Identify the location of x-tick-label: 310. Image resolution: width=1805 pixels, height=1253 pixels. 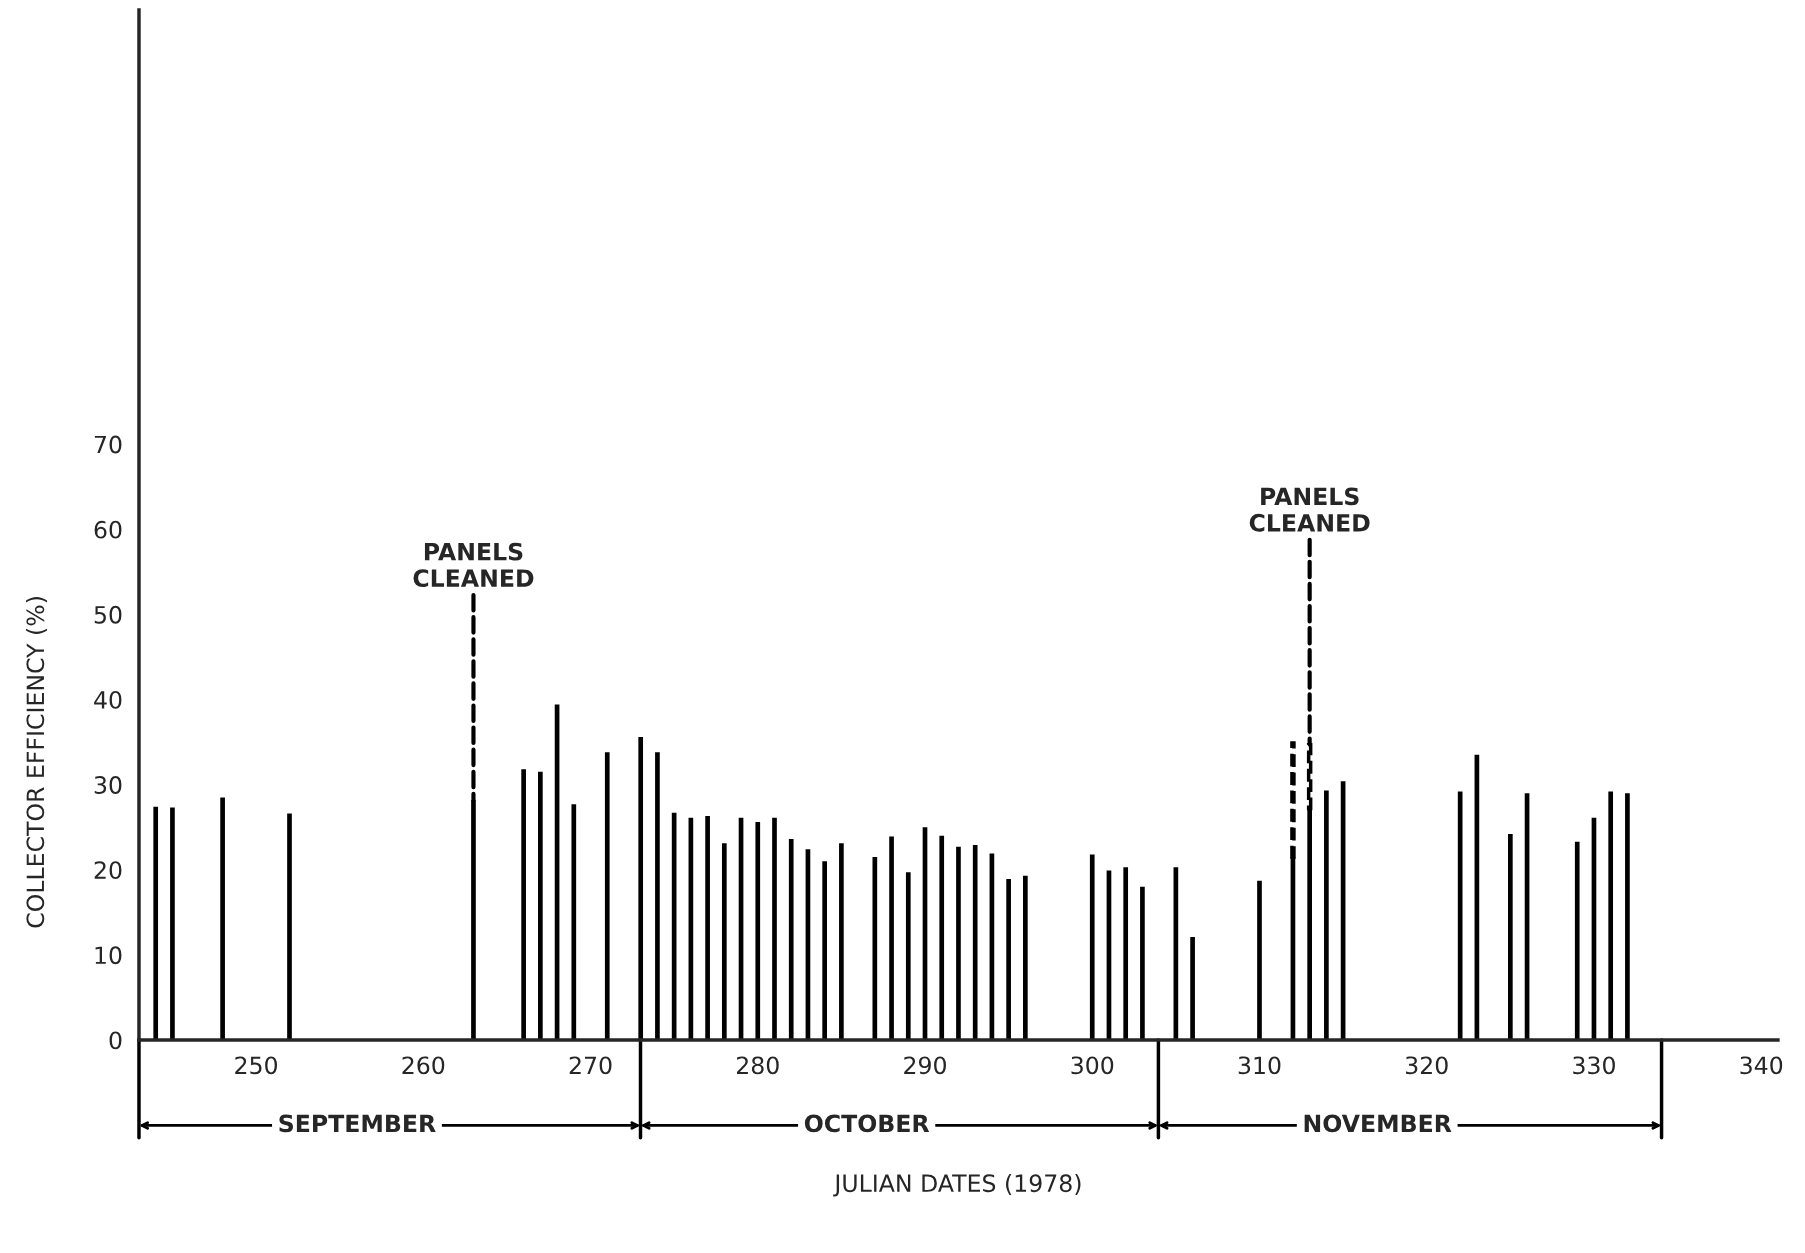
(1259, 1065).